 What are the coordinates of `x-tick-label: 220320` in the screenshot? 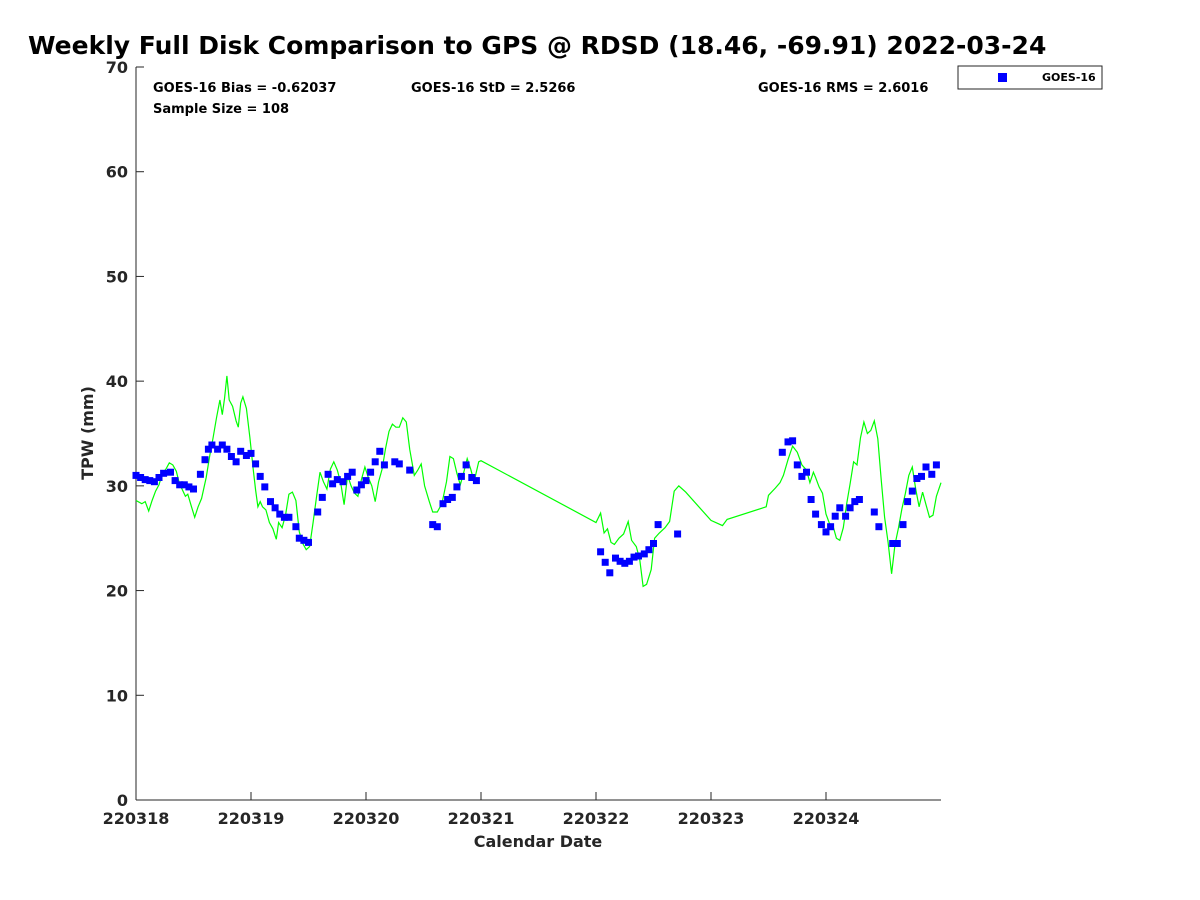 It's located at (366, 818).